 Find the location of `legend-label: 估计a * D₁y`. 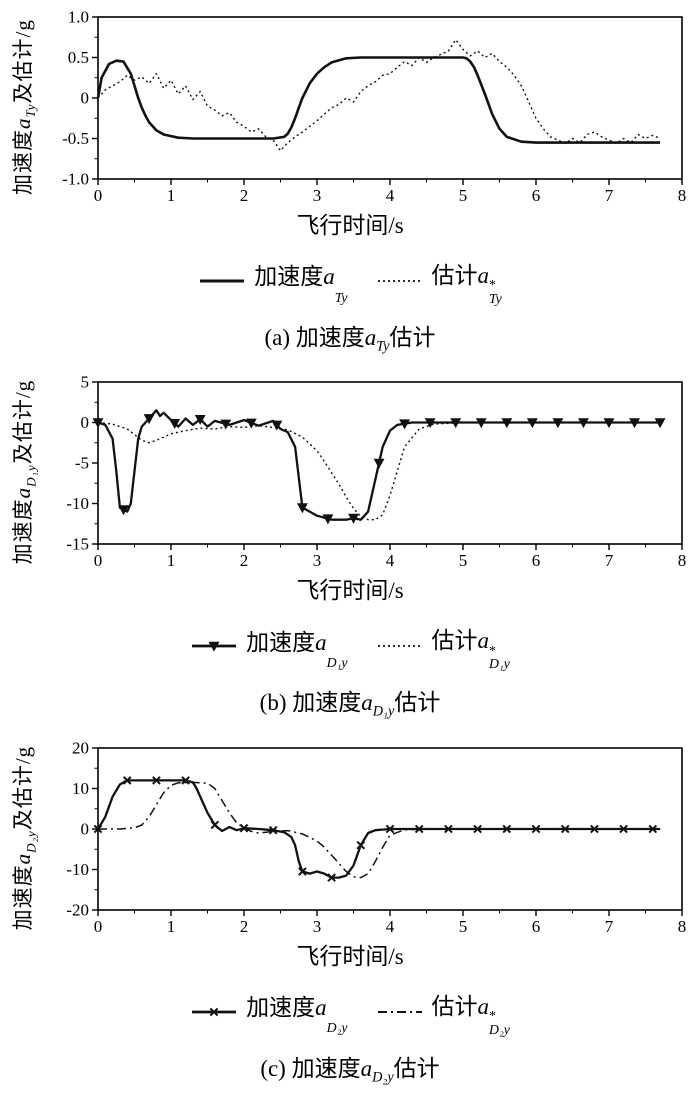

legend-label: 估计a * D₁y is located at coordinates (470, 650).